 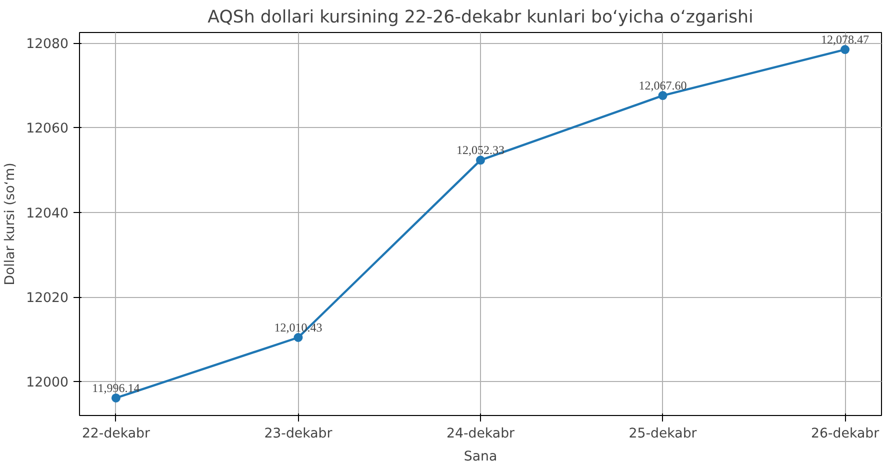 I want to click on y-tick-label: 12000, so click(x=47, y=383).